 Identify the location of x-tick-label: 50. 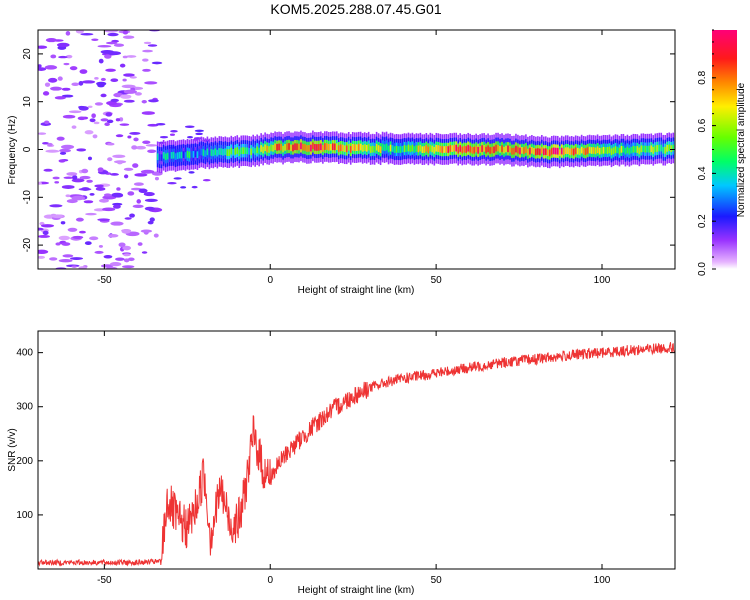
(437, 280).